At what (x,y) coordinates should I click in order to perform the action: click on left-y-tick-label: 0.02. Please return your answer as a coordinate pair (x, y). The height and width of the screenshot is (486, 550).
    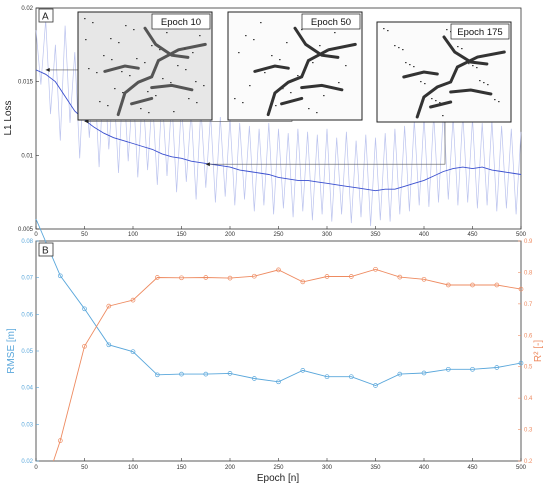
    Looking at the image, I should click on (27, 462).